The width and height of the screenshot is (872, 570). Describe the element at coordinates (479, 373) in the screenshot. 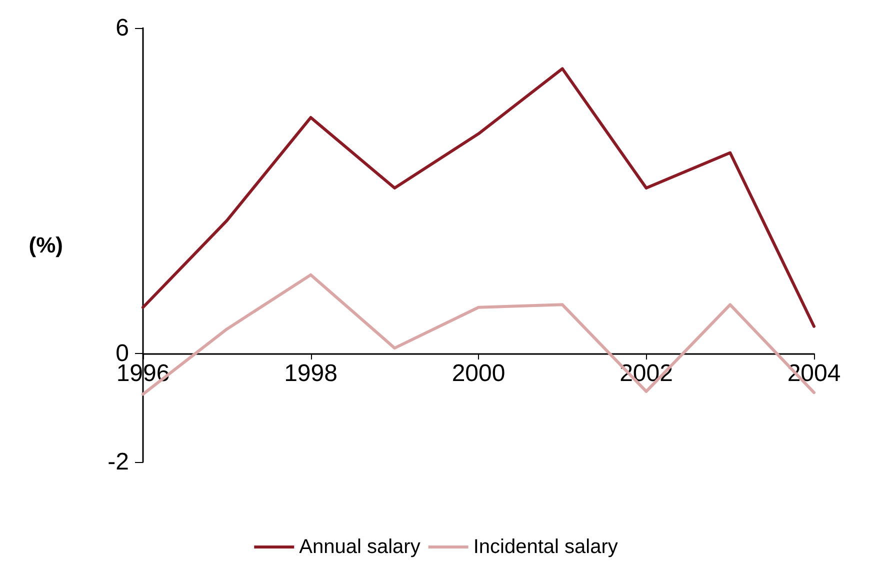

I see `x-tick-label: 2000` at that location.